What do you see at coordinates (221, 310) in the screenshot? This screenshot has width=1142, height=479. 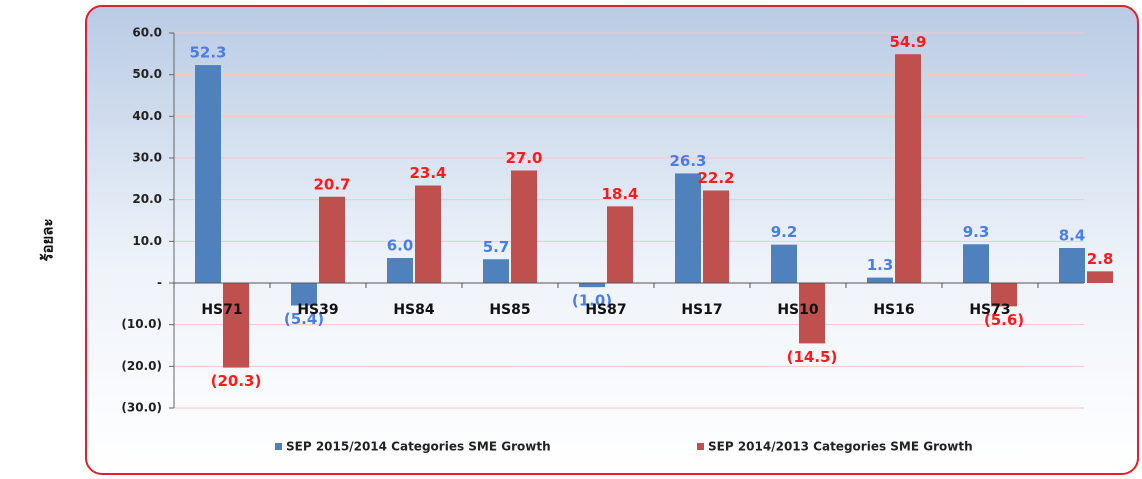 I see `x-tick-label: HS71` at bounding box center [221, 310].